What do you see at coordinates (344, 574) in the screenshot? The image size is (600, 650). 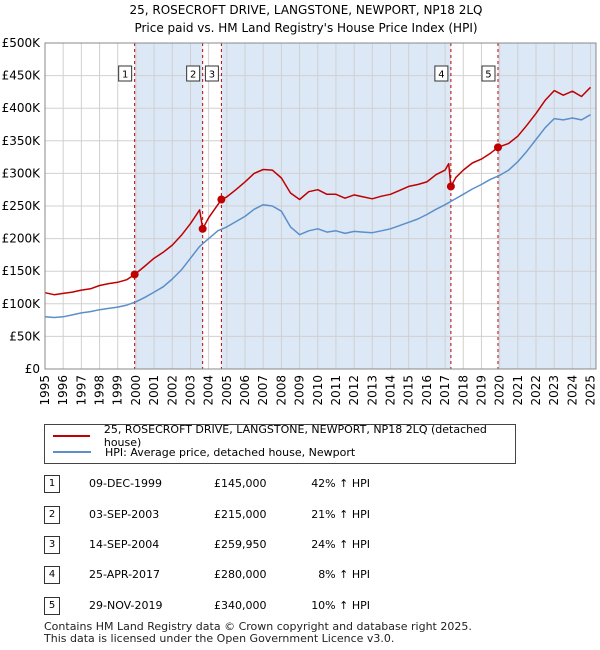 I see `transaction-hpi: 8% ↑ HPI` at bounding box center [344, 574].